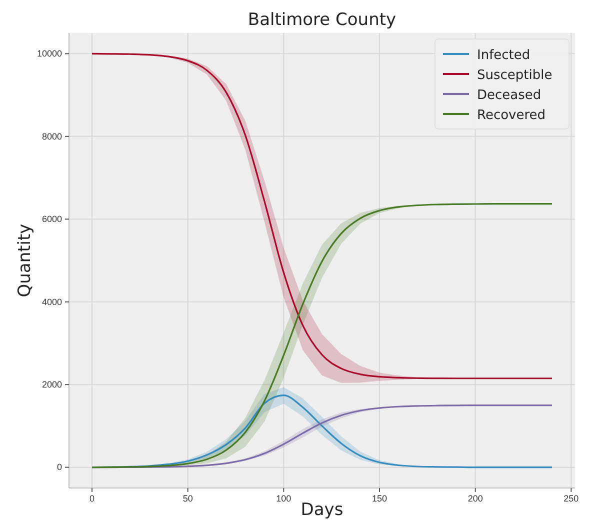  I want to click on x-tick-label: 0, so click(92, 498).